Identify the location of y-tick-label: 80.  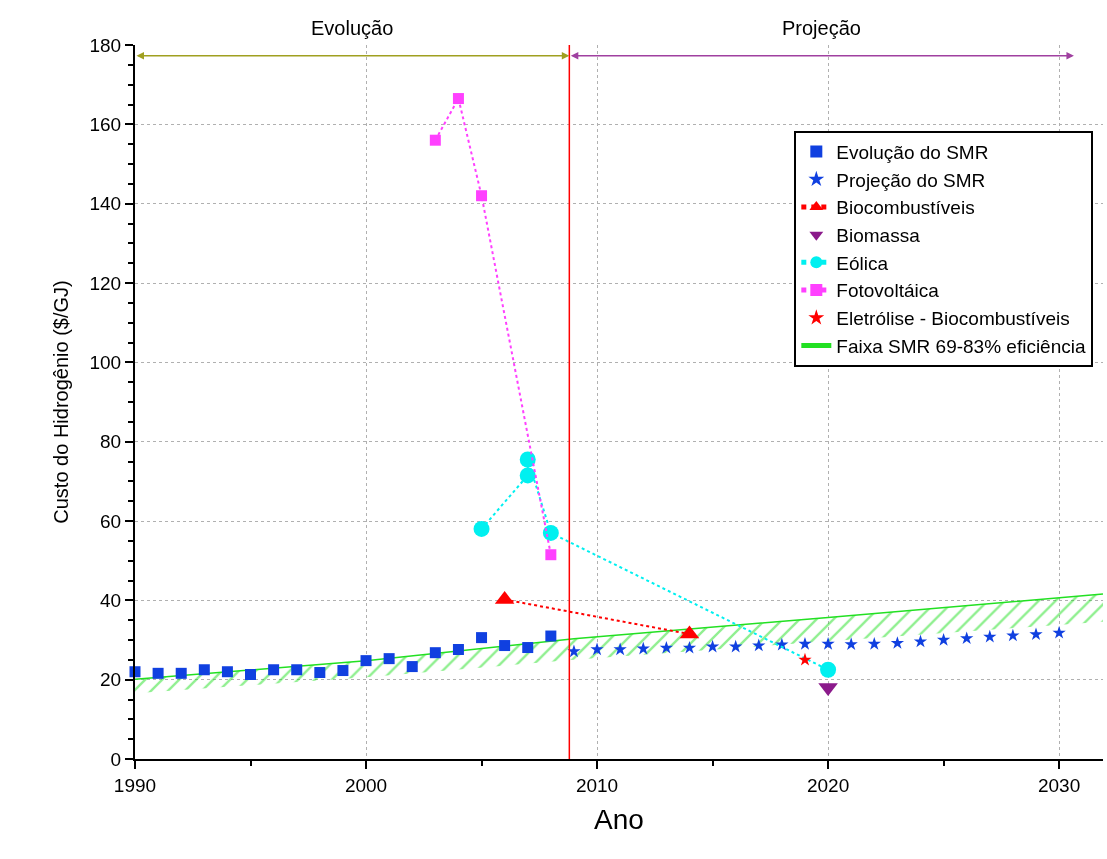
(111, 442).